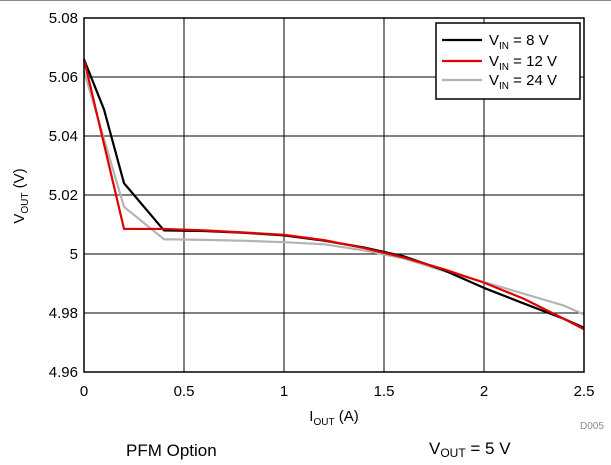  Describe the element at coordinates (63, 372) in the screenshot. I see `y-tick-label: 4.96` at that location.